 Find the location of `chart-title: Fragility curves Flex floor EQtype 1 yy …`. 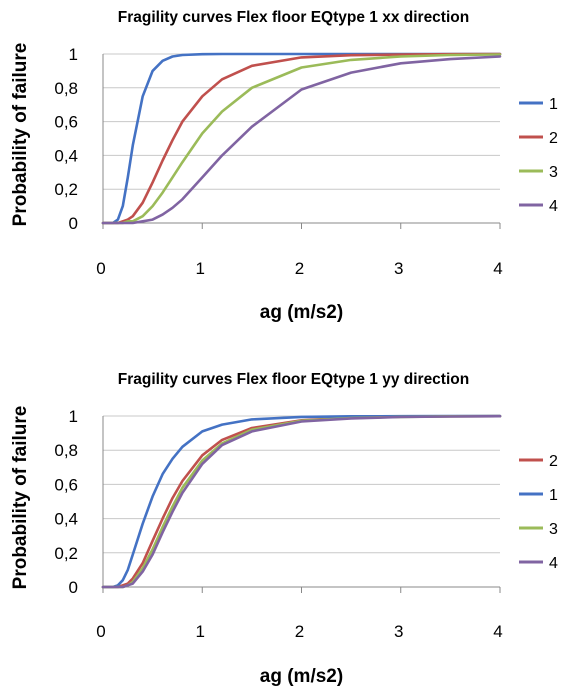

chart-title: Fragility curves Flex floor EQtype 1 yy … is located at coordinates (293, 379).